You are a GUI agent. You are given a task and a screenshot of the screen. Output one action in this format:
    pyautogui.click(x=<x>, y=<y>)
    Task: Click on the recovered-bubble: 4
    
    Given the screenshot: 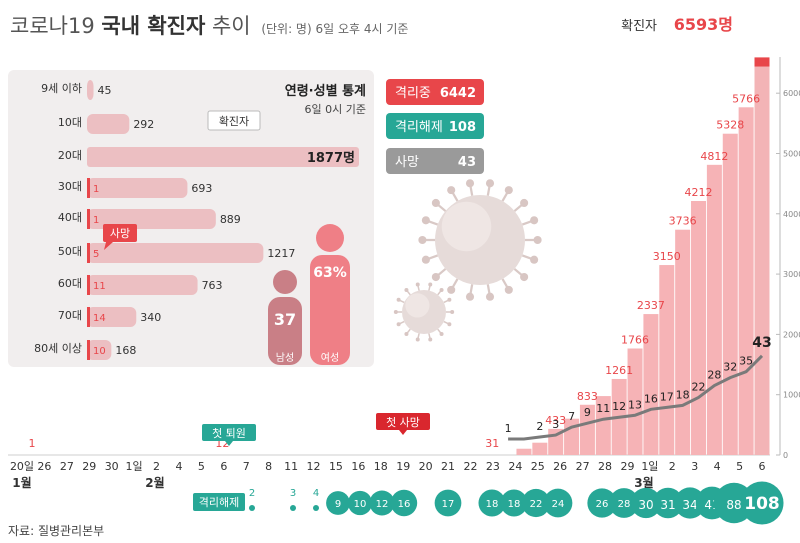 What is the action you would take?
    pyautogui.click(x=316, y=499)
    